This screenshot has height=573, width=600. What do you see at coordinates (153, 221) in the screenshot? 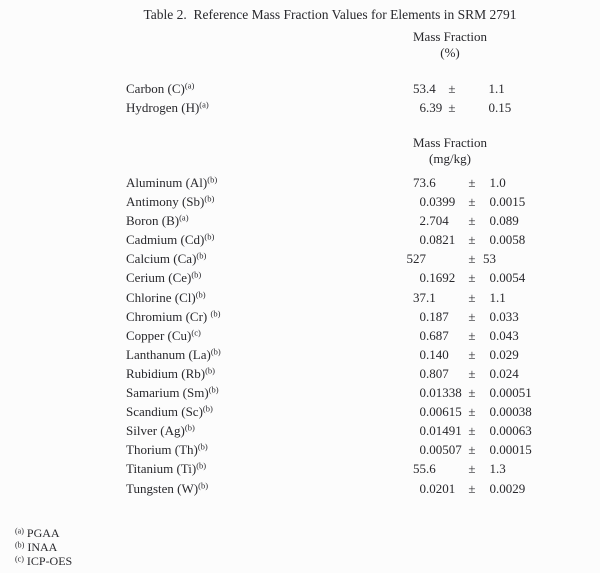
I see `element-name: Boron (B)` at bounding box center [153, 221].